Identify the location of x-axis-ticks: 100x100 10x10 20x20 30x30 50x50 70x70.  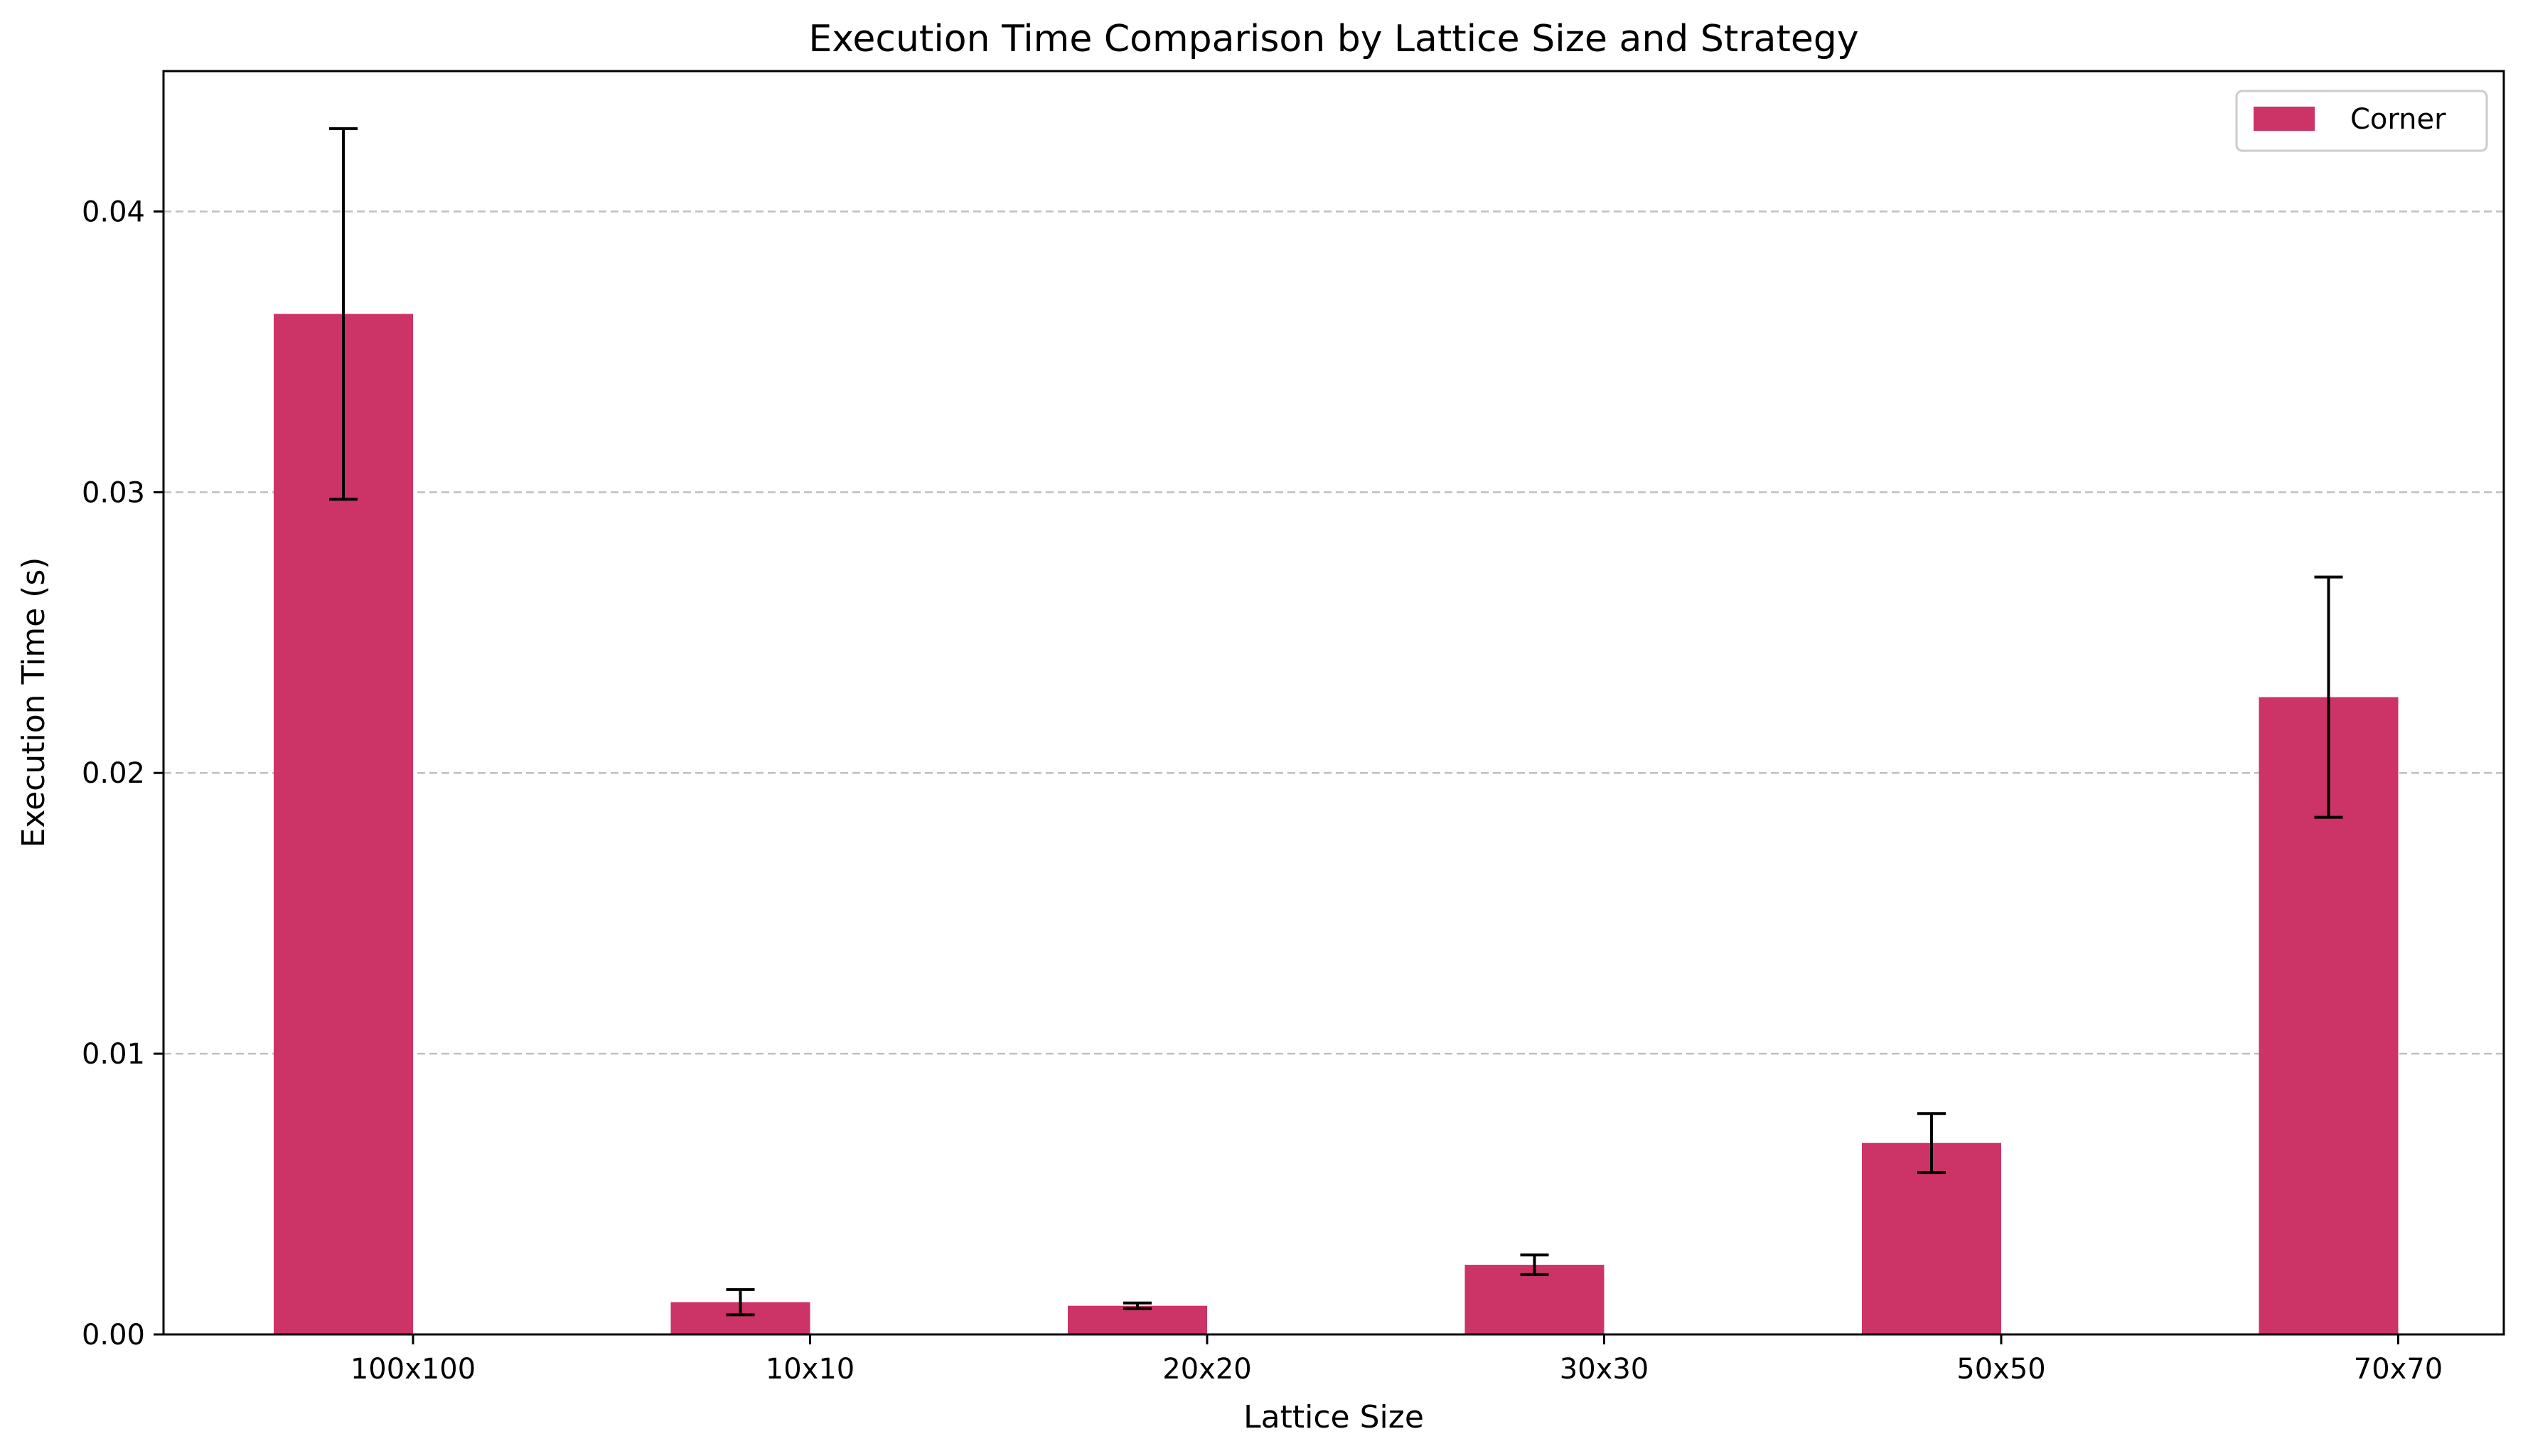
(1396, 1360).